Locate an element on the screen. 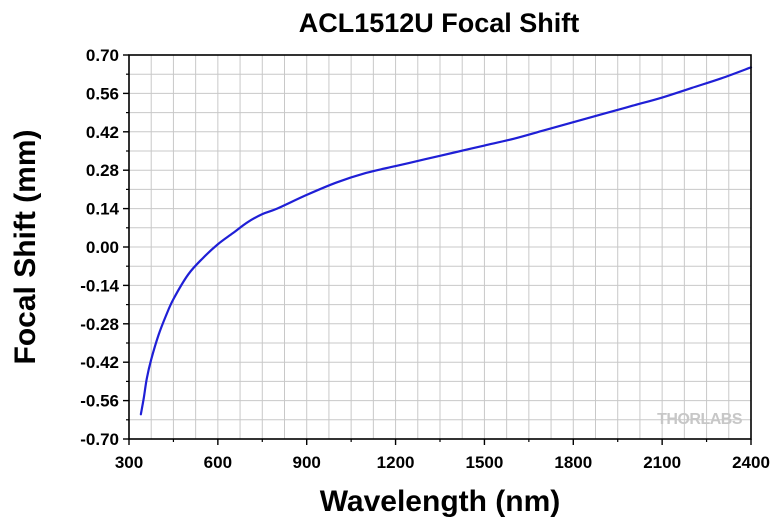 The width and height of the screenshot is (780, 521). x-tick-label: 300 is located at coordinates (129, 462).